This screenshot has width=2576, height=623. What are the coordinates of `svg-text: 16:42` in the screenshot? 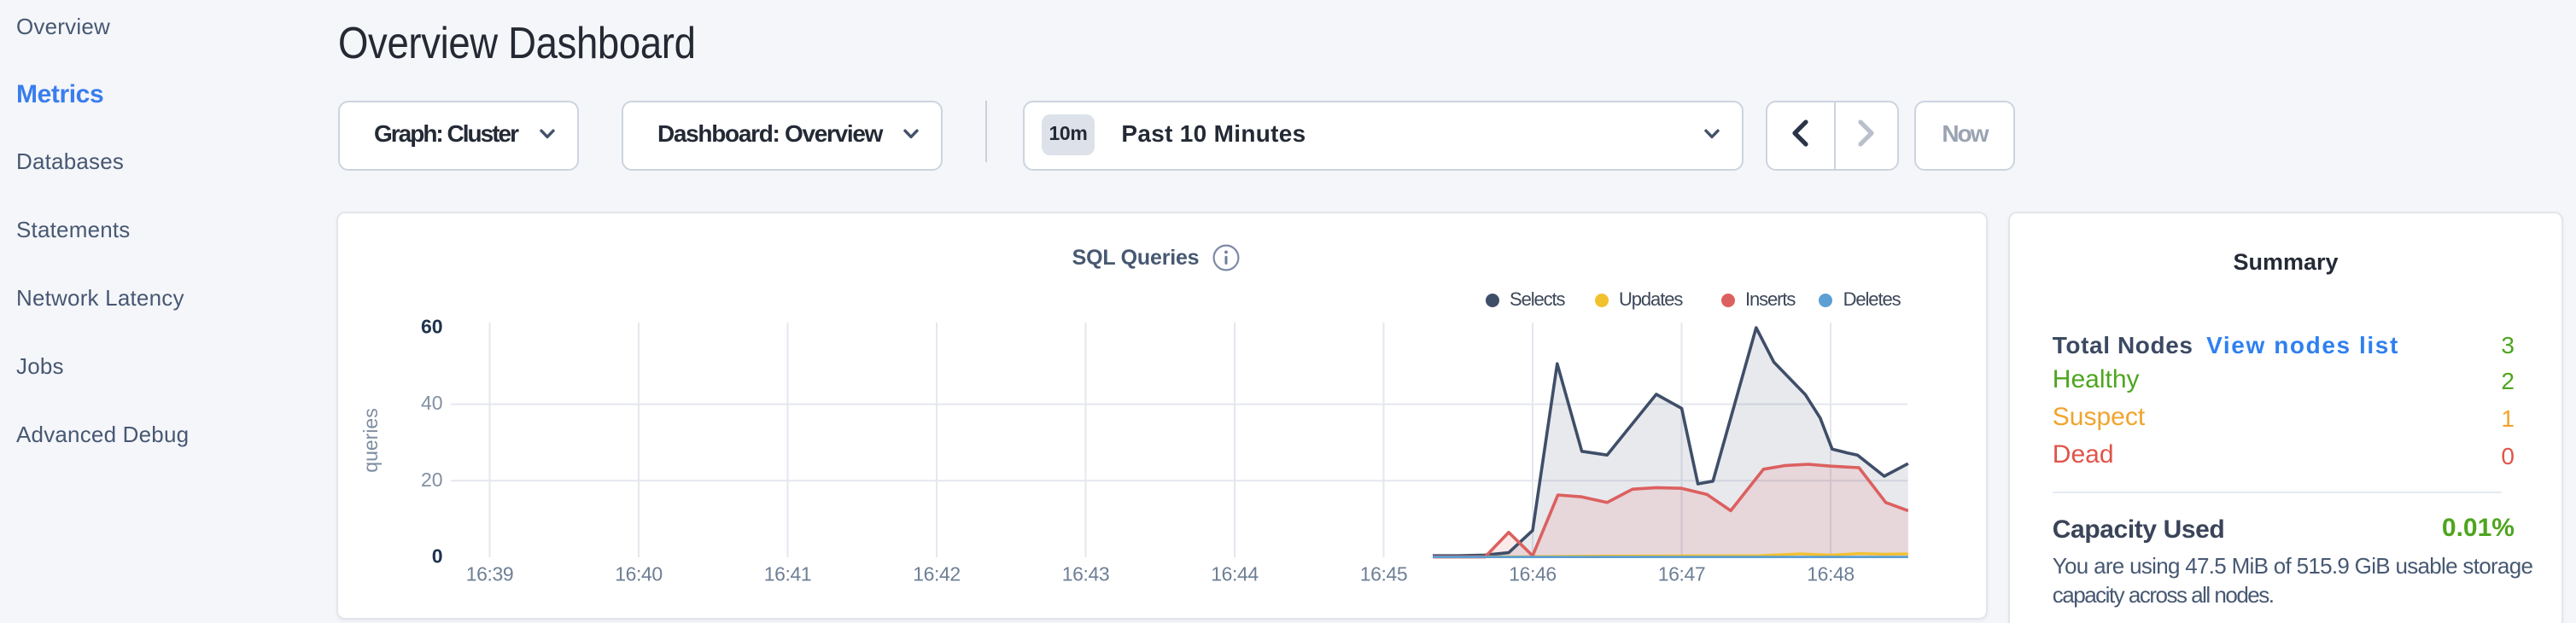 It's located at (937, 573).